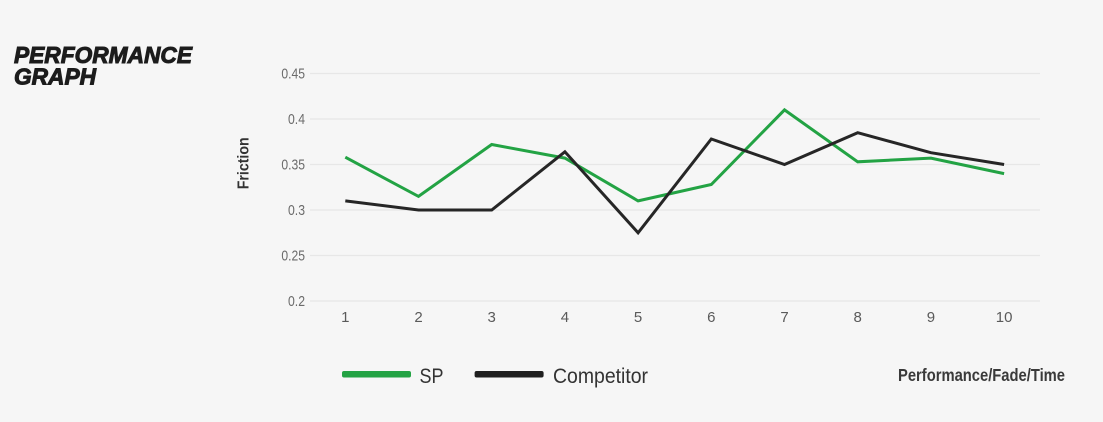  What do you see at coordinates (418, 317) in the screenshot?
I see `svg-text: 2` at bounding box center [418, 317].